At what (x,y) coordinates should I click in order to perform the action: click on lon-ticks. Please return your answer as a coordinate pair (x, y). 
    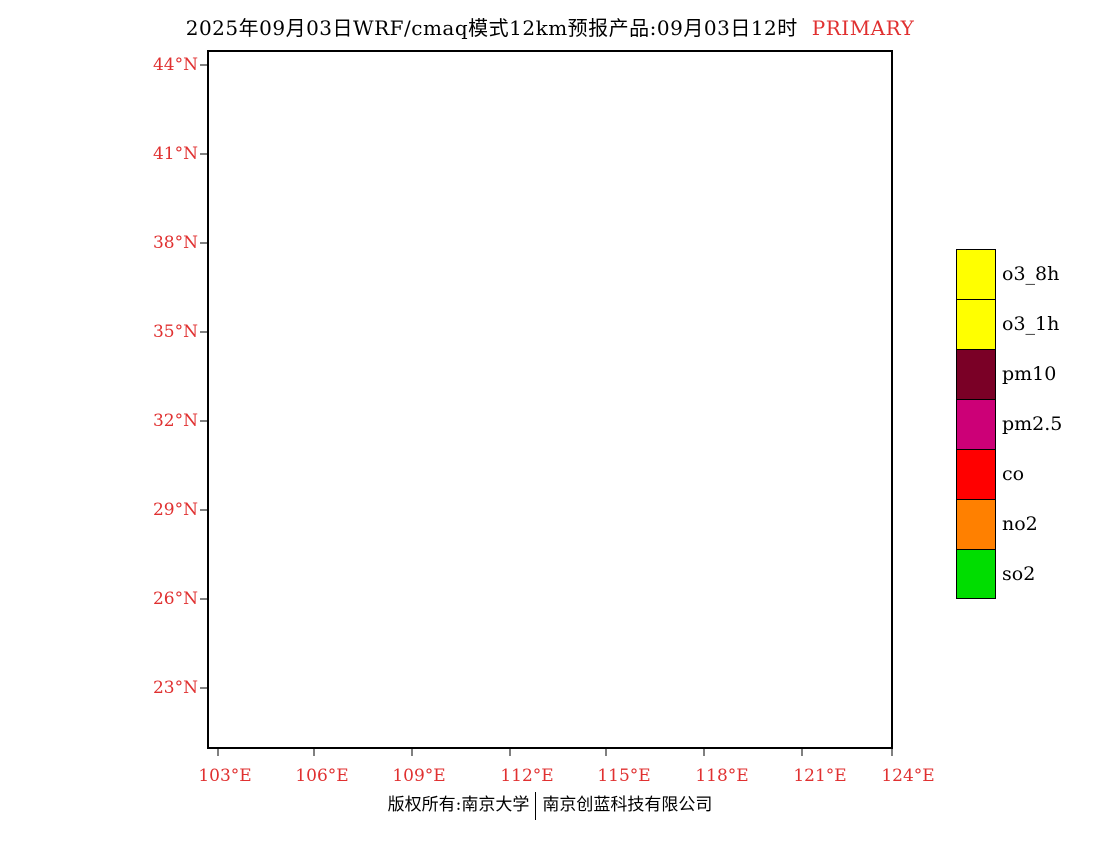
    Looking at the image, I should click on (555, 752).